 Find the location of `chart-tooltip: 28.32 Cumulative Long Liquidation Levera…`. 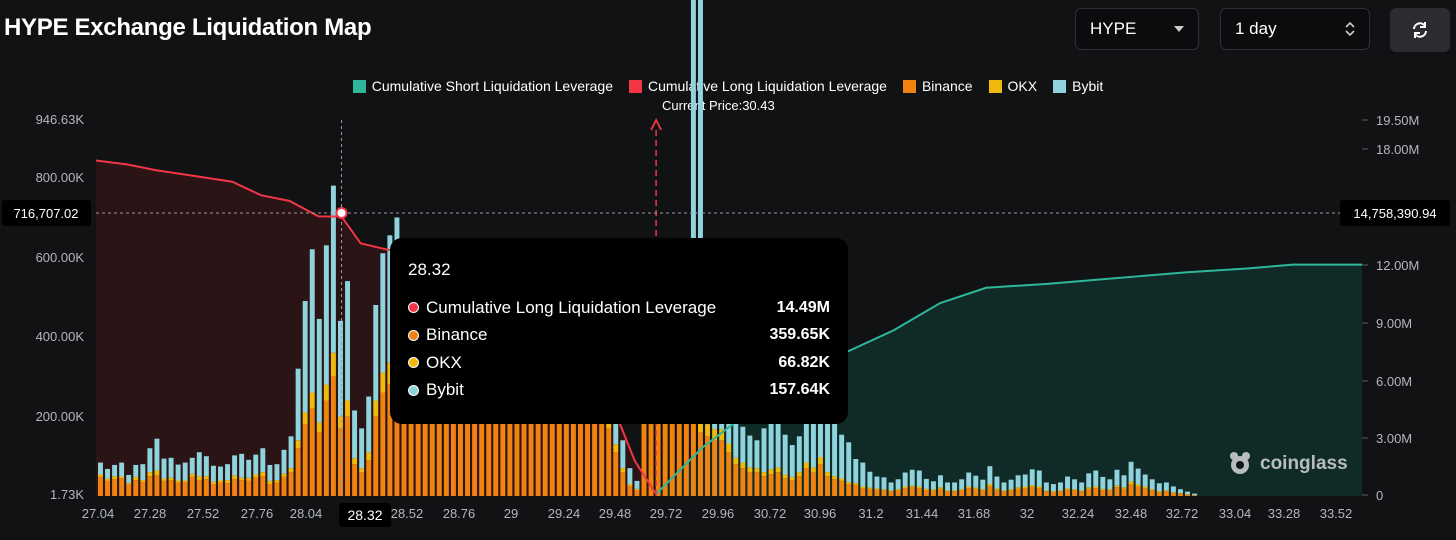

chart-tooltip: 28.32 Cumulative Long Liquidation Levera… is located at coordinates (619, 331).